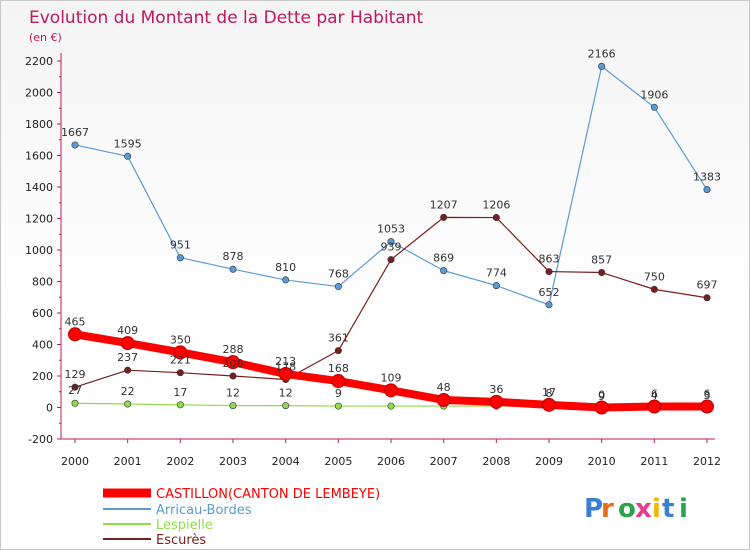 Image resolution: width=750 pixels, height=550 pixels. What do you see at coordinates (338, 274) in the screenshot?
I see `data-label: 768` at bounding box center [338, 274].